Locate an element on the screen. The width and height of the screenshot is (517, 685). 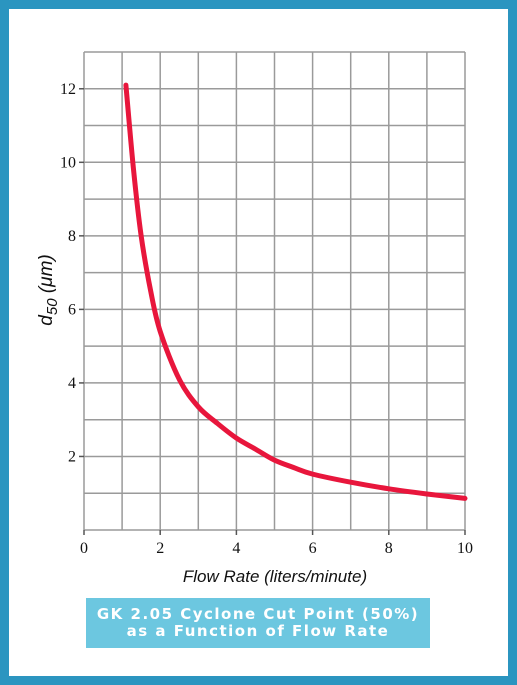
y-tick-label: 4 is located at coordinates (72, 383).